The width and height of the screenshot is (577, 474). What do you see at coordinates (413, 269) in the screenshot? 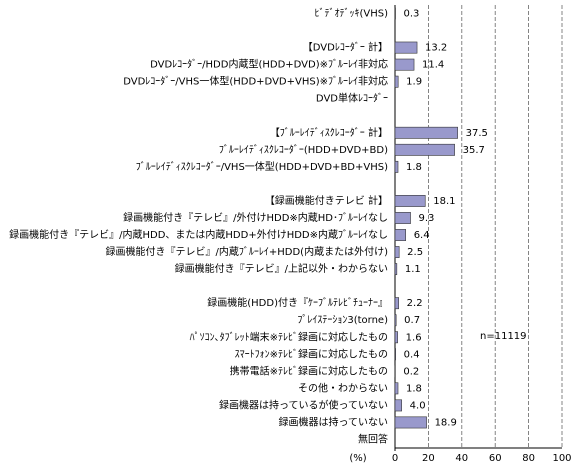
I see `value-label: 1.1` at bounding box center [413, 269].